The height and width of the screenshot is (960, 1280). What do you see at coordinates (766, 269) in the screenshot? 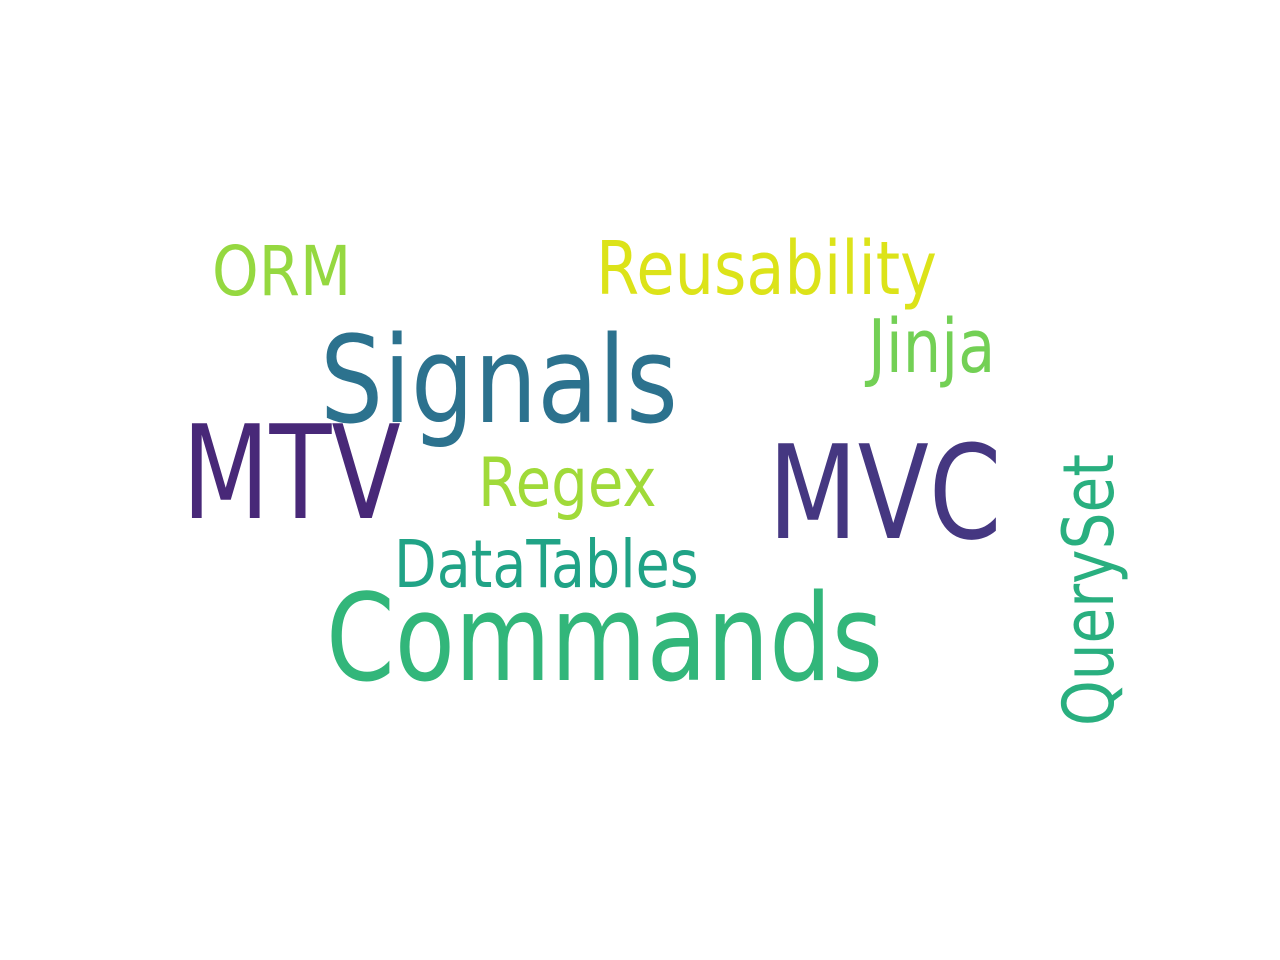
I see `word-reusability: Reusability` at bounding box center [766, 269].